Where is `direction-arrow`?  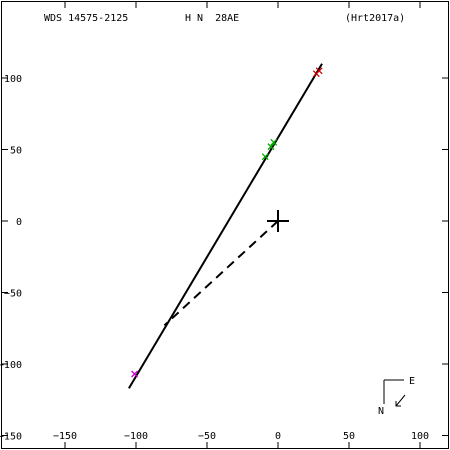
direction-arrow is located at coordinates (400, 400).